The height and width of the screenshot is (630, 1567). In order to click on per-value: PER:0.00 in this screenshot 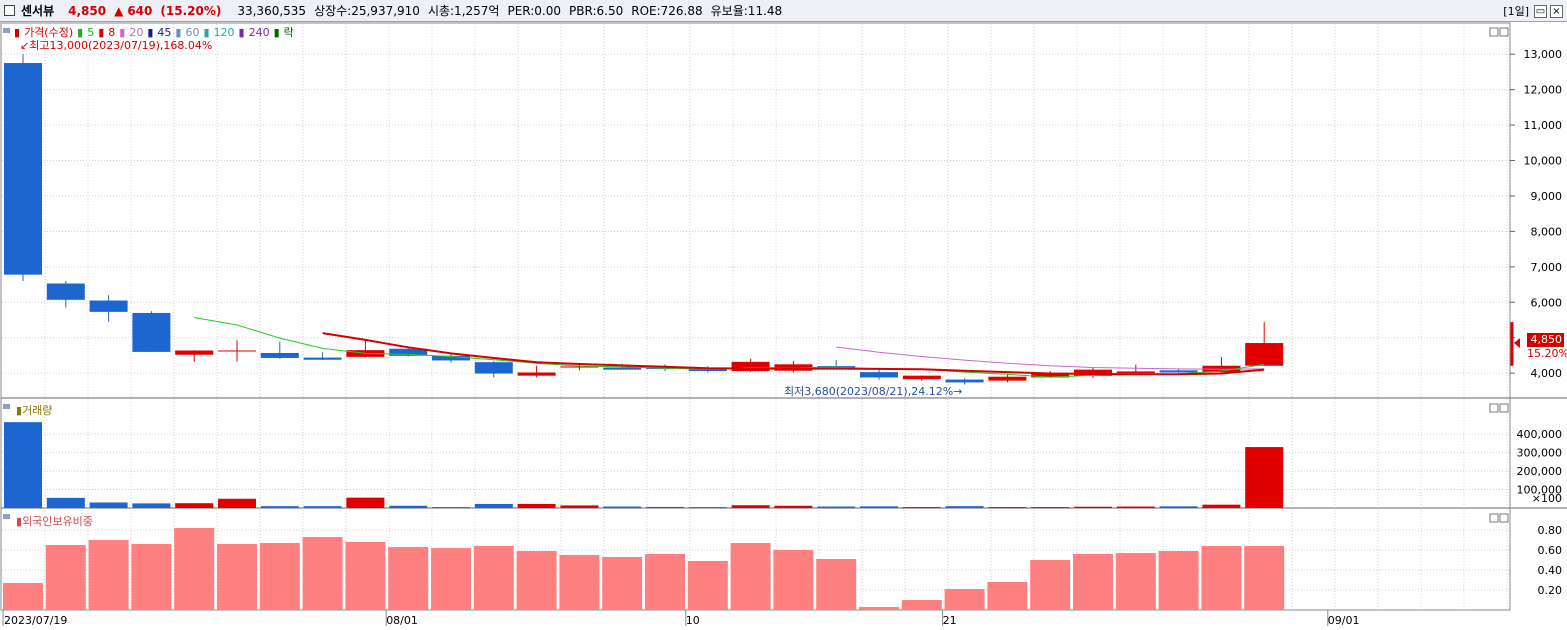, I will do `click(534, 10)`.